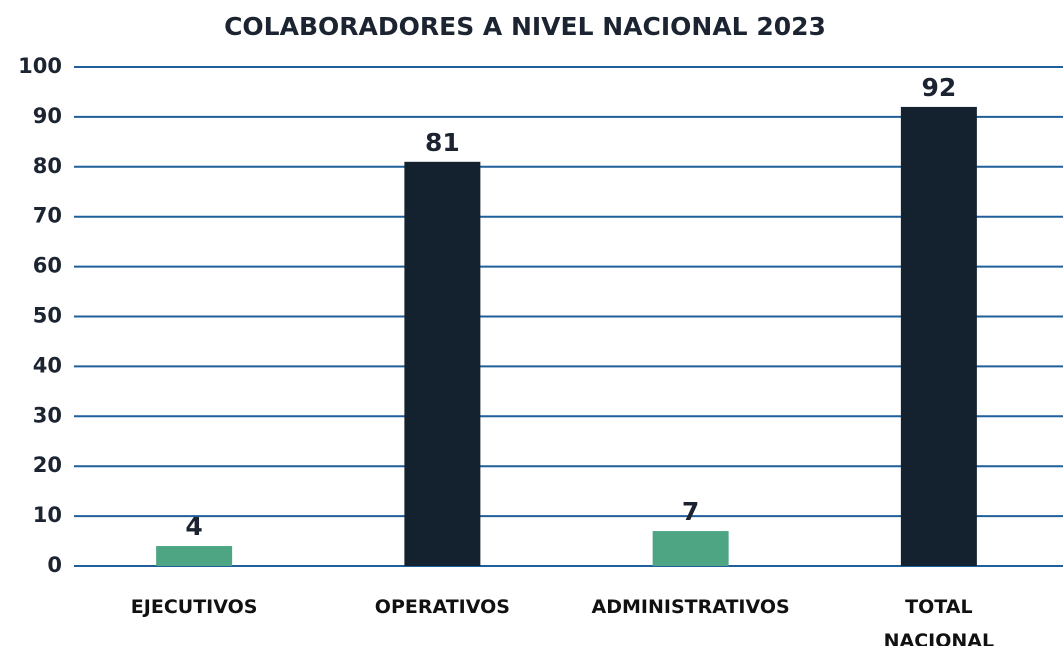  What do you see at coordinates (47, 166) in the screenshot?
I see `y-tick-label: 80` at bounding box center [47, 166].